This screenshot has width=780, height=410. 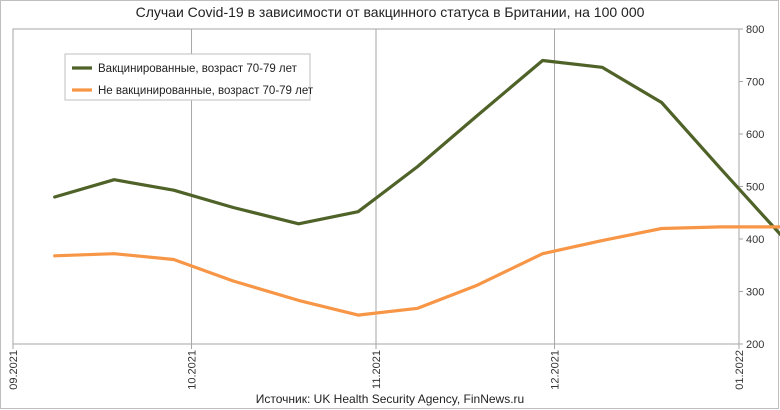 What do you see at coordinates (377, 369) in the screenshot?
I see `x-tick-label: 11.2021` at bounding box center [377, 369].